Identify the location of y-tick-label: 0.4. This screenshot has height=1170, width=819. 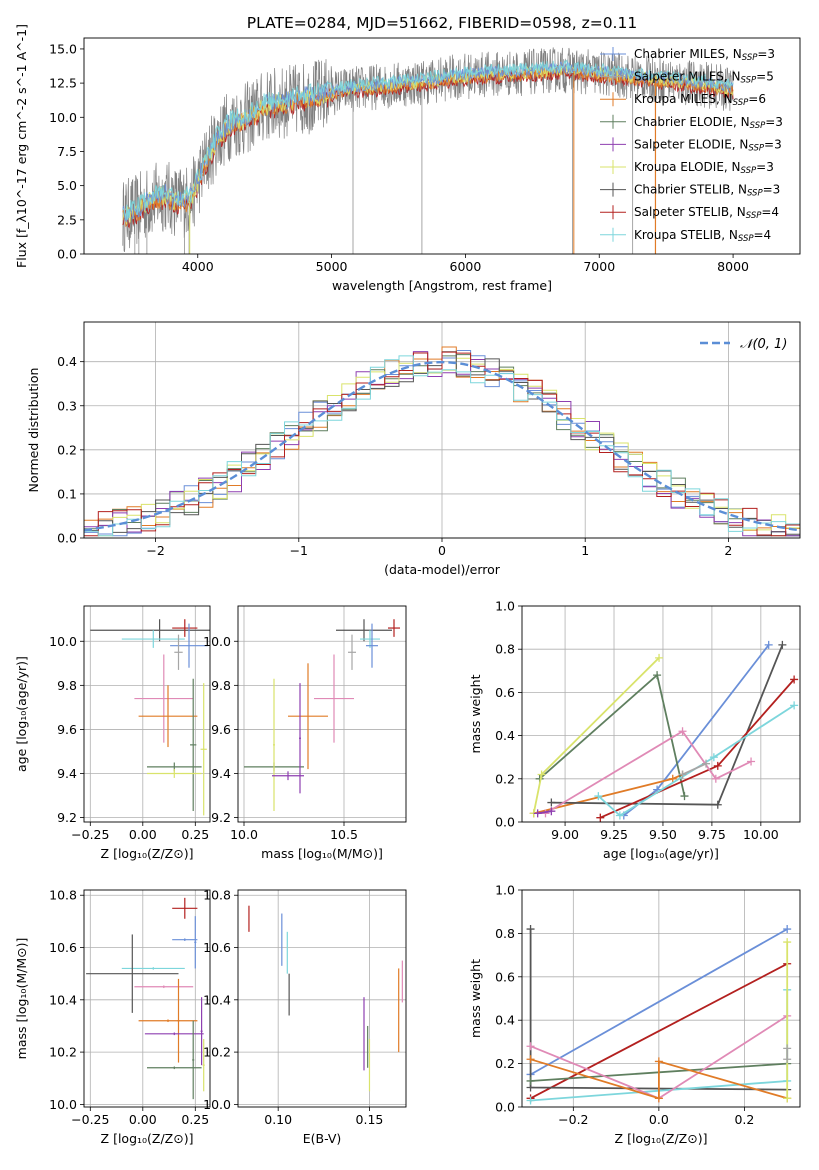
(505, 735).